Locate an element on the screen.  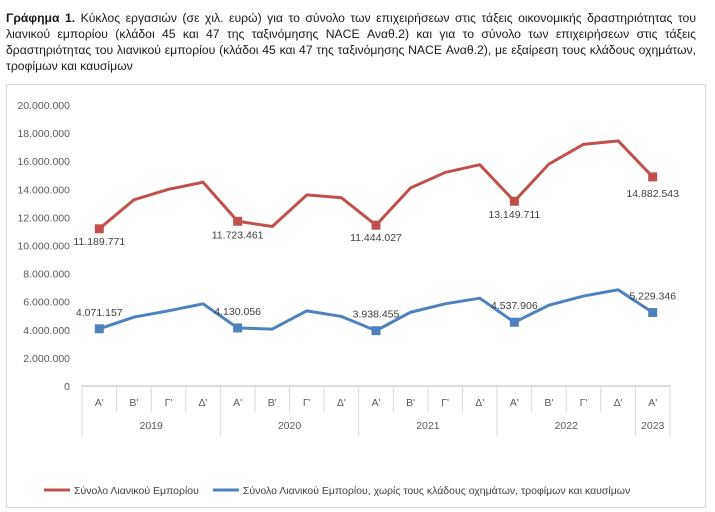
y-tick-label: 16.000.000 is located at coordinates (43, 162).